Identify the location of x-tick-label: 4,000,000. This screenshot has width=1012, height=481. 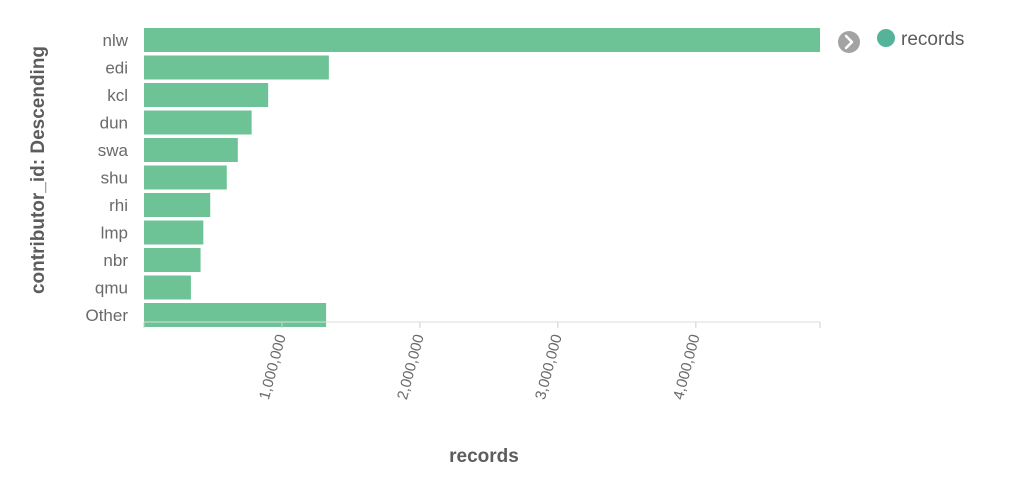
(687, 367).